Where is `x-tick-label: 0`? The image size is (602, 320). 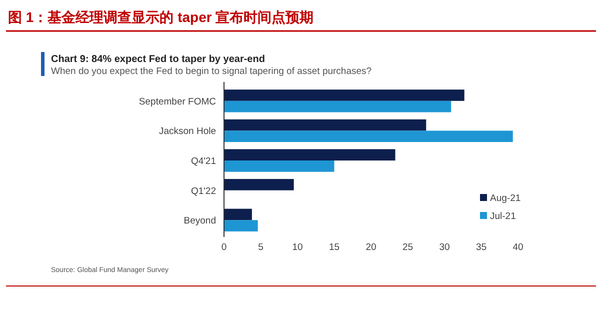
x-tick-label: 0 is located at coordinates (224, 247).